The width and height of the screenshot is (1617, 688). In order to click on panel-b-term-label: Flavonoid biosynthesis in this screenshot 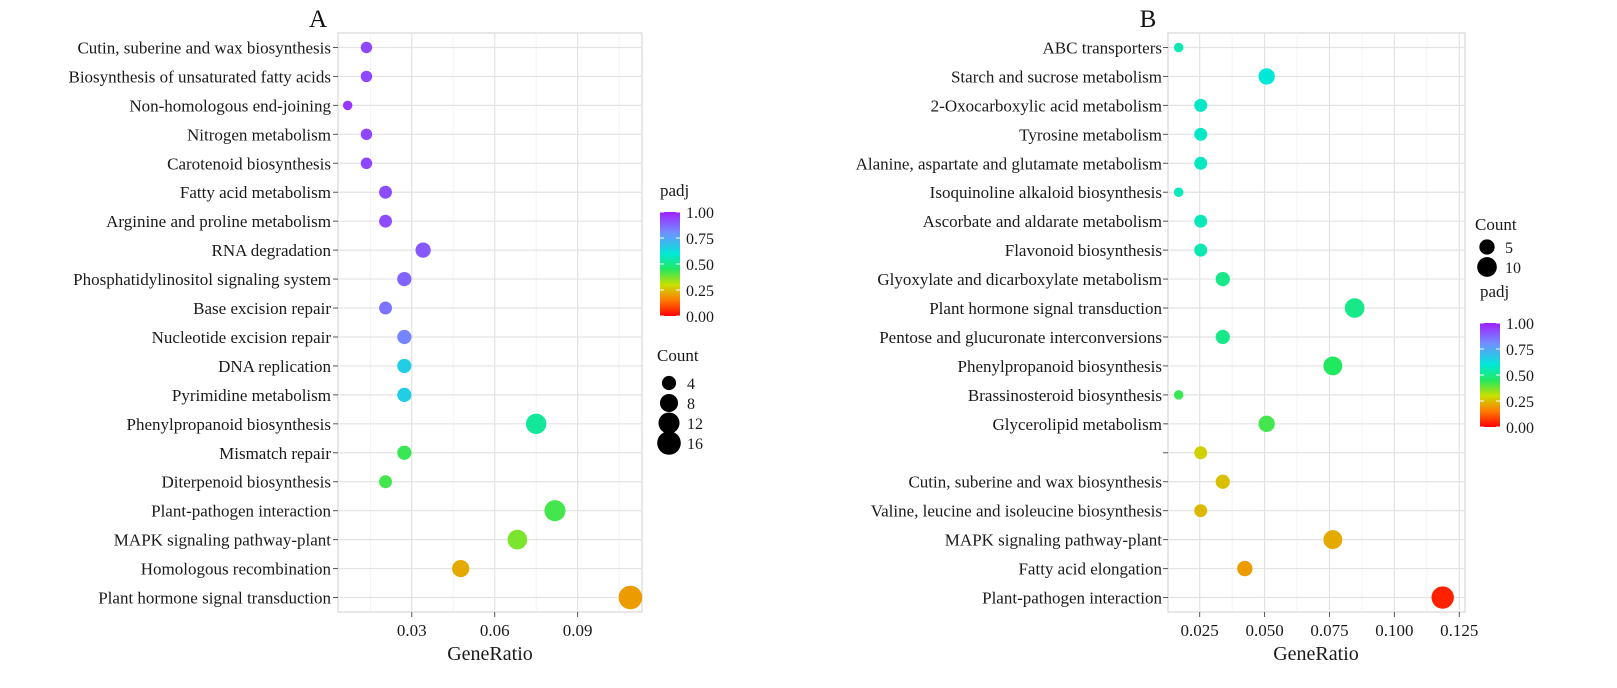, I will do `click(1083, 250)`.